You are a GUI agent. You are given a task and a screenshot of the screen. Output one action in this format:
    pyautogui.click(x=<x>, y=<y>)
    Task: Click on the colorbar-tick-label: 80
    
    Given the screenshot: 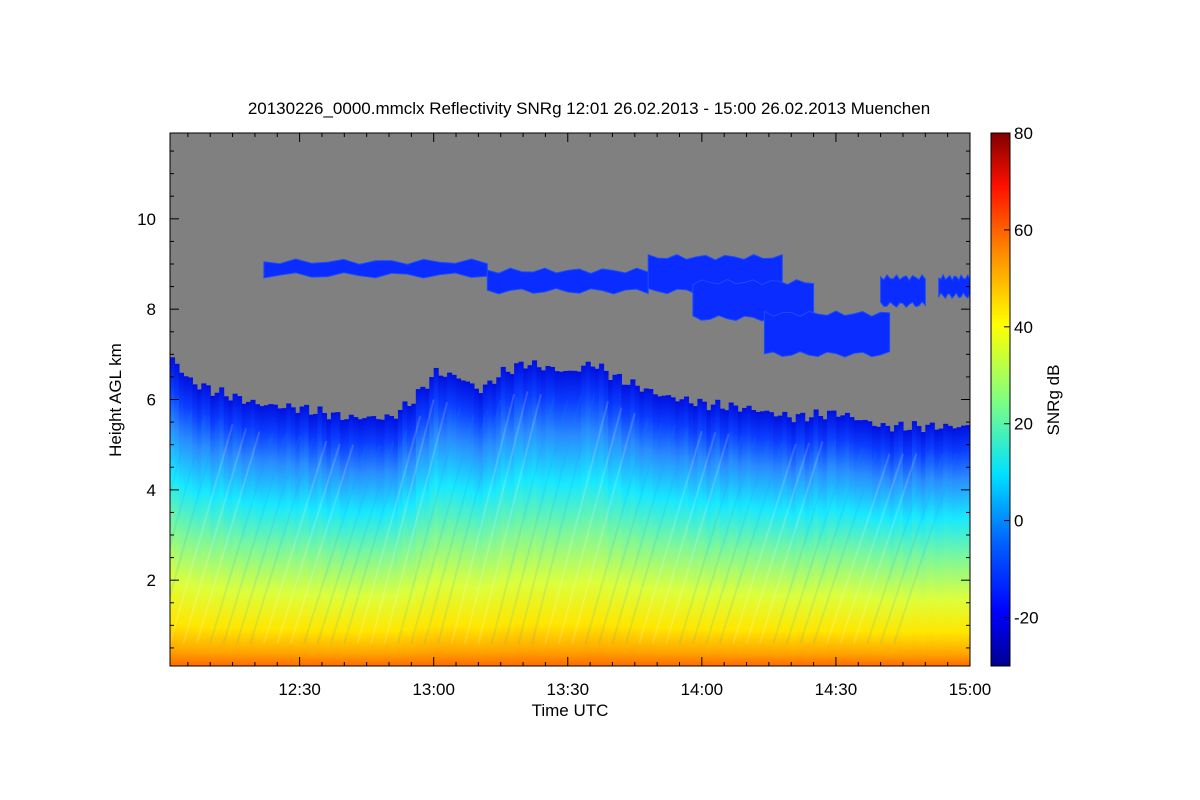 What is the action you would take?
    pyautogui.click(x=1023, y=133)
    